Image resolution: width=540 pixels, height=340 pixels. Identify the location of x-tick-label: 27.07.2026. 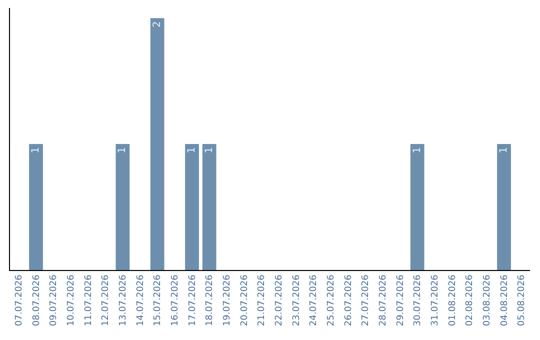
(366, 300).